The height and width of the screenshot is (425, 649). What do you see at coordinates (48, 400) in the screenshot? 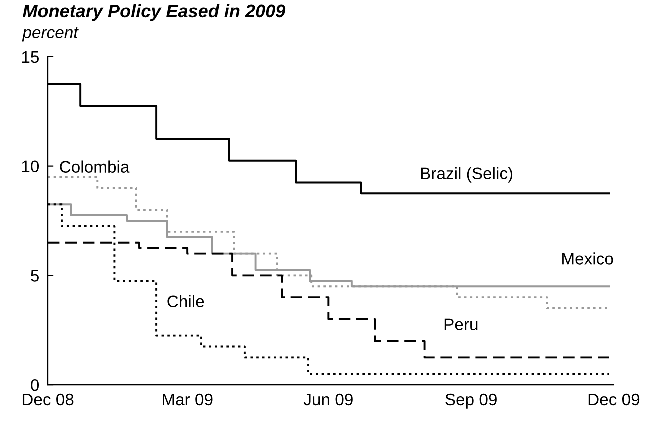
I see `x-tick-label: Dec 08` at bounding box center [48, 400].